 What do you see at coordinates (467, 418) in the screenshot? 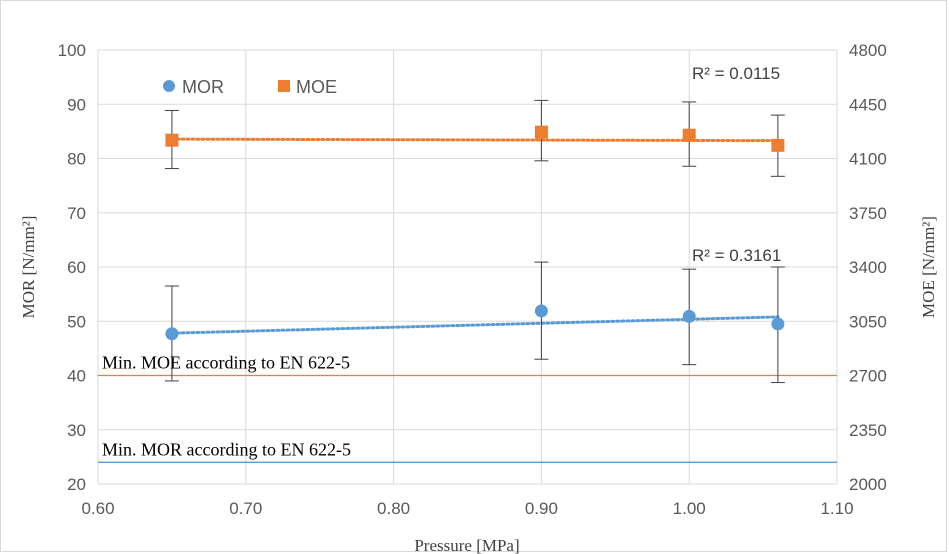
I see `reference-lines` at bounding box center [467, 418].